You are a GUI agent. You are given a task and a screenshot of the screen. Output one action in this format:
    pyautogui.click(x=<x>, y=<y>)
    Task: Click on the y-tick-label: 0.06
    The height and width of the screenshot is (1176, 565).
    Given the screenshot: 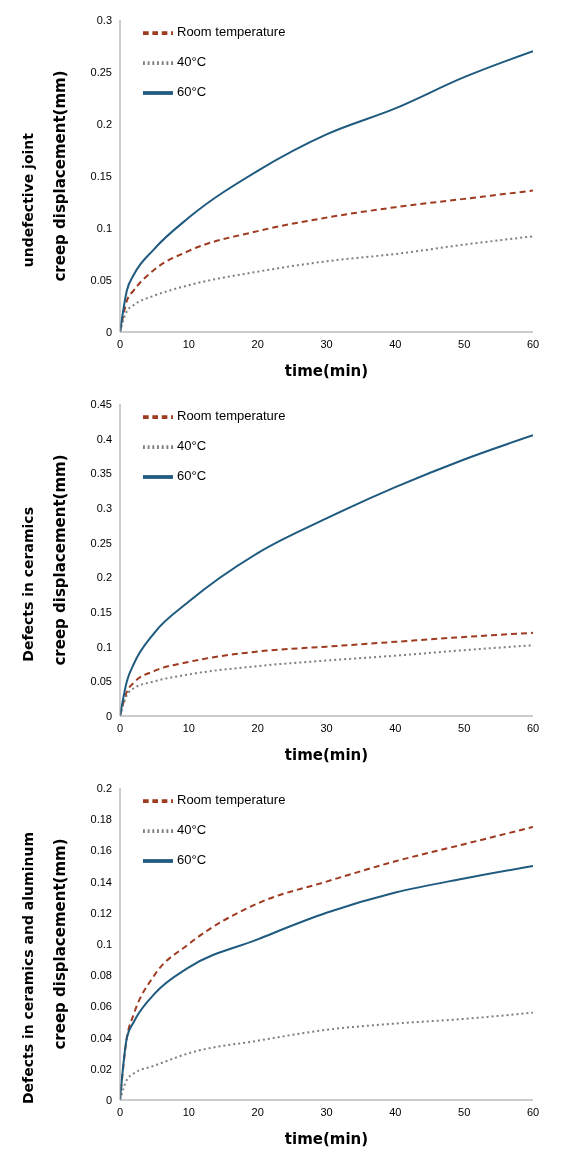 What is the action you would take?
    pyautogui.click(x=101, y=1006)
    